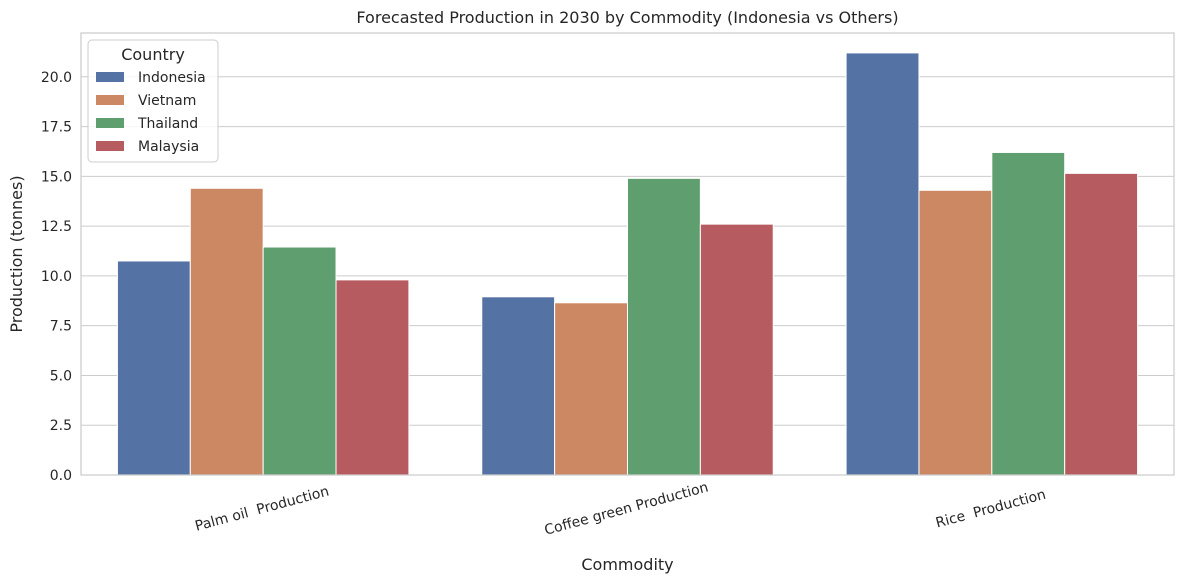 This screenshot has height=584, width=1184. I want to click on x-tick-label: Palm oil Production, so click(262, 509).